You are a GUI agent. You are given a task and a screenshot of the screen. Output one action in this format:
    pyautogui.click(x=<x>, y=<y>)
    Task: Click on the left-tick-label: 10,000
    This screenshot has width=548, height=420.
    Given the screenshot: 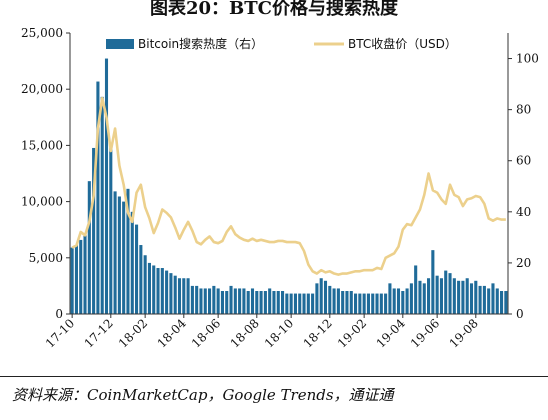 What is the action you would take?
    pyautogui.click(x=42, y=202)
    